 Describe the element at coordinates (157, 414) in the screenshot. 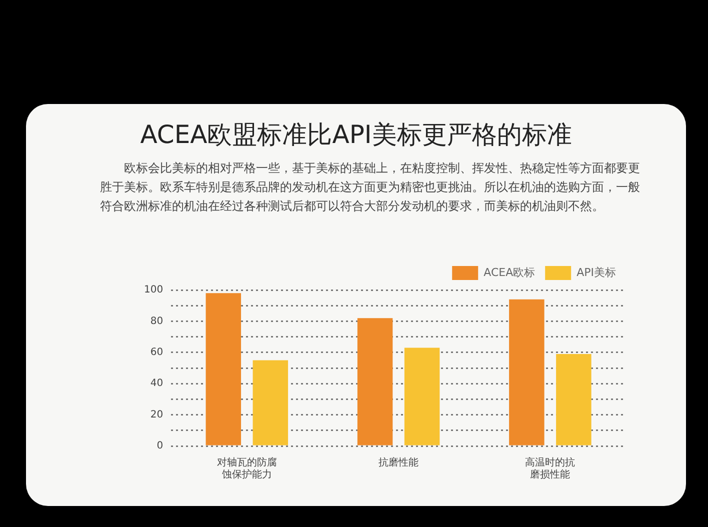

I see `y-tick-label: 20` at that location.